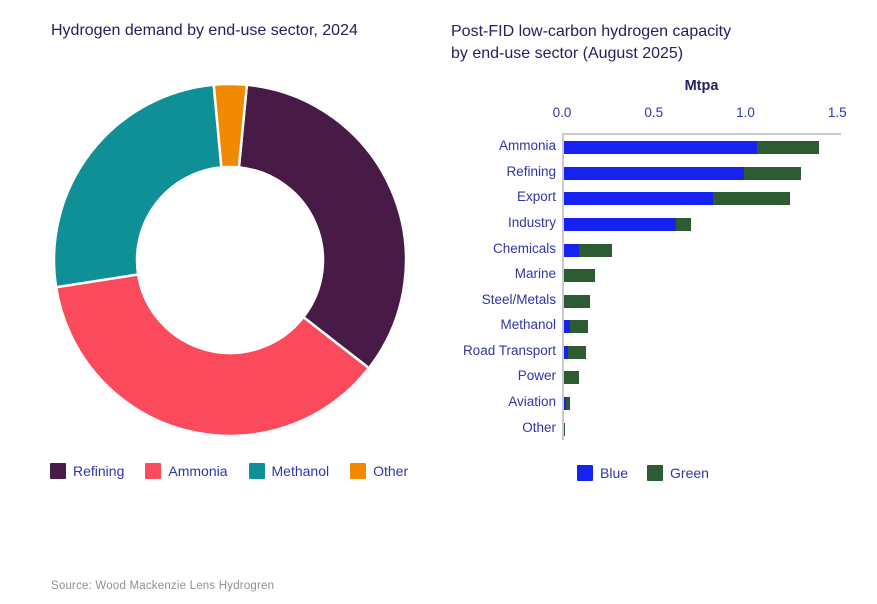 This screenshot has width=877, height=604. Describe the element at coordinates (509, 350) in the screenshot. I see `category-label-road-transport: Road Transport` at that location.